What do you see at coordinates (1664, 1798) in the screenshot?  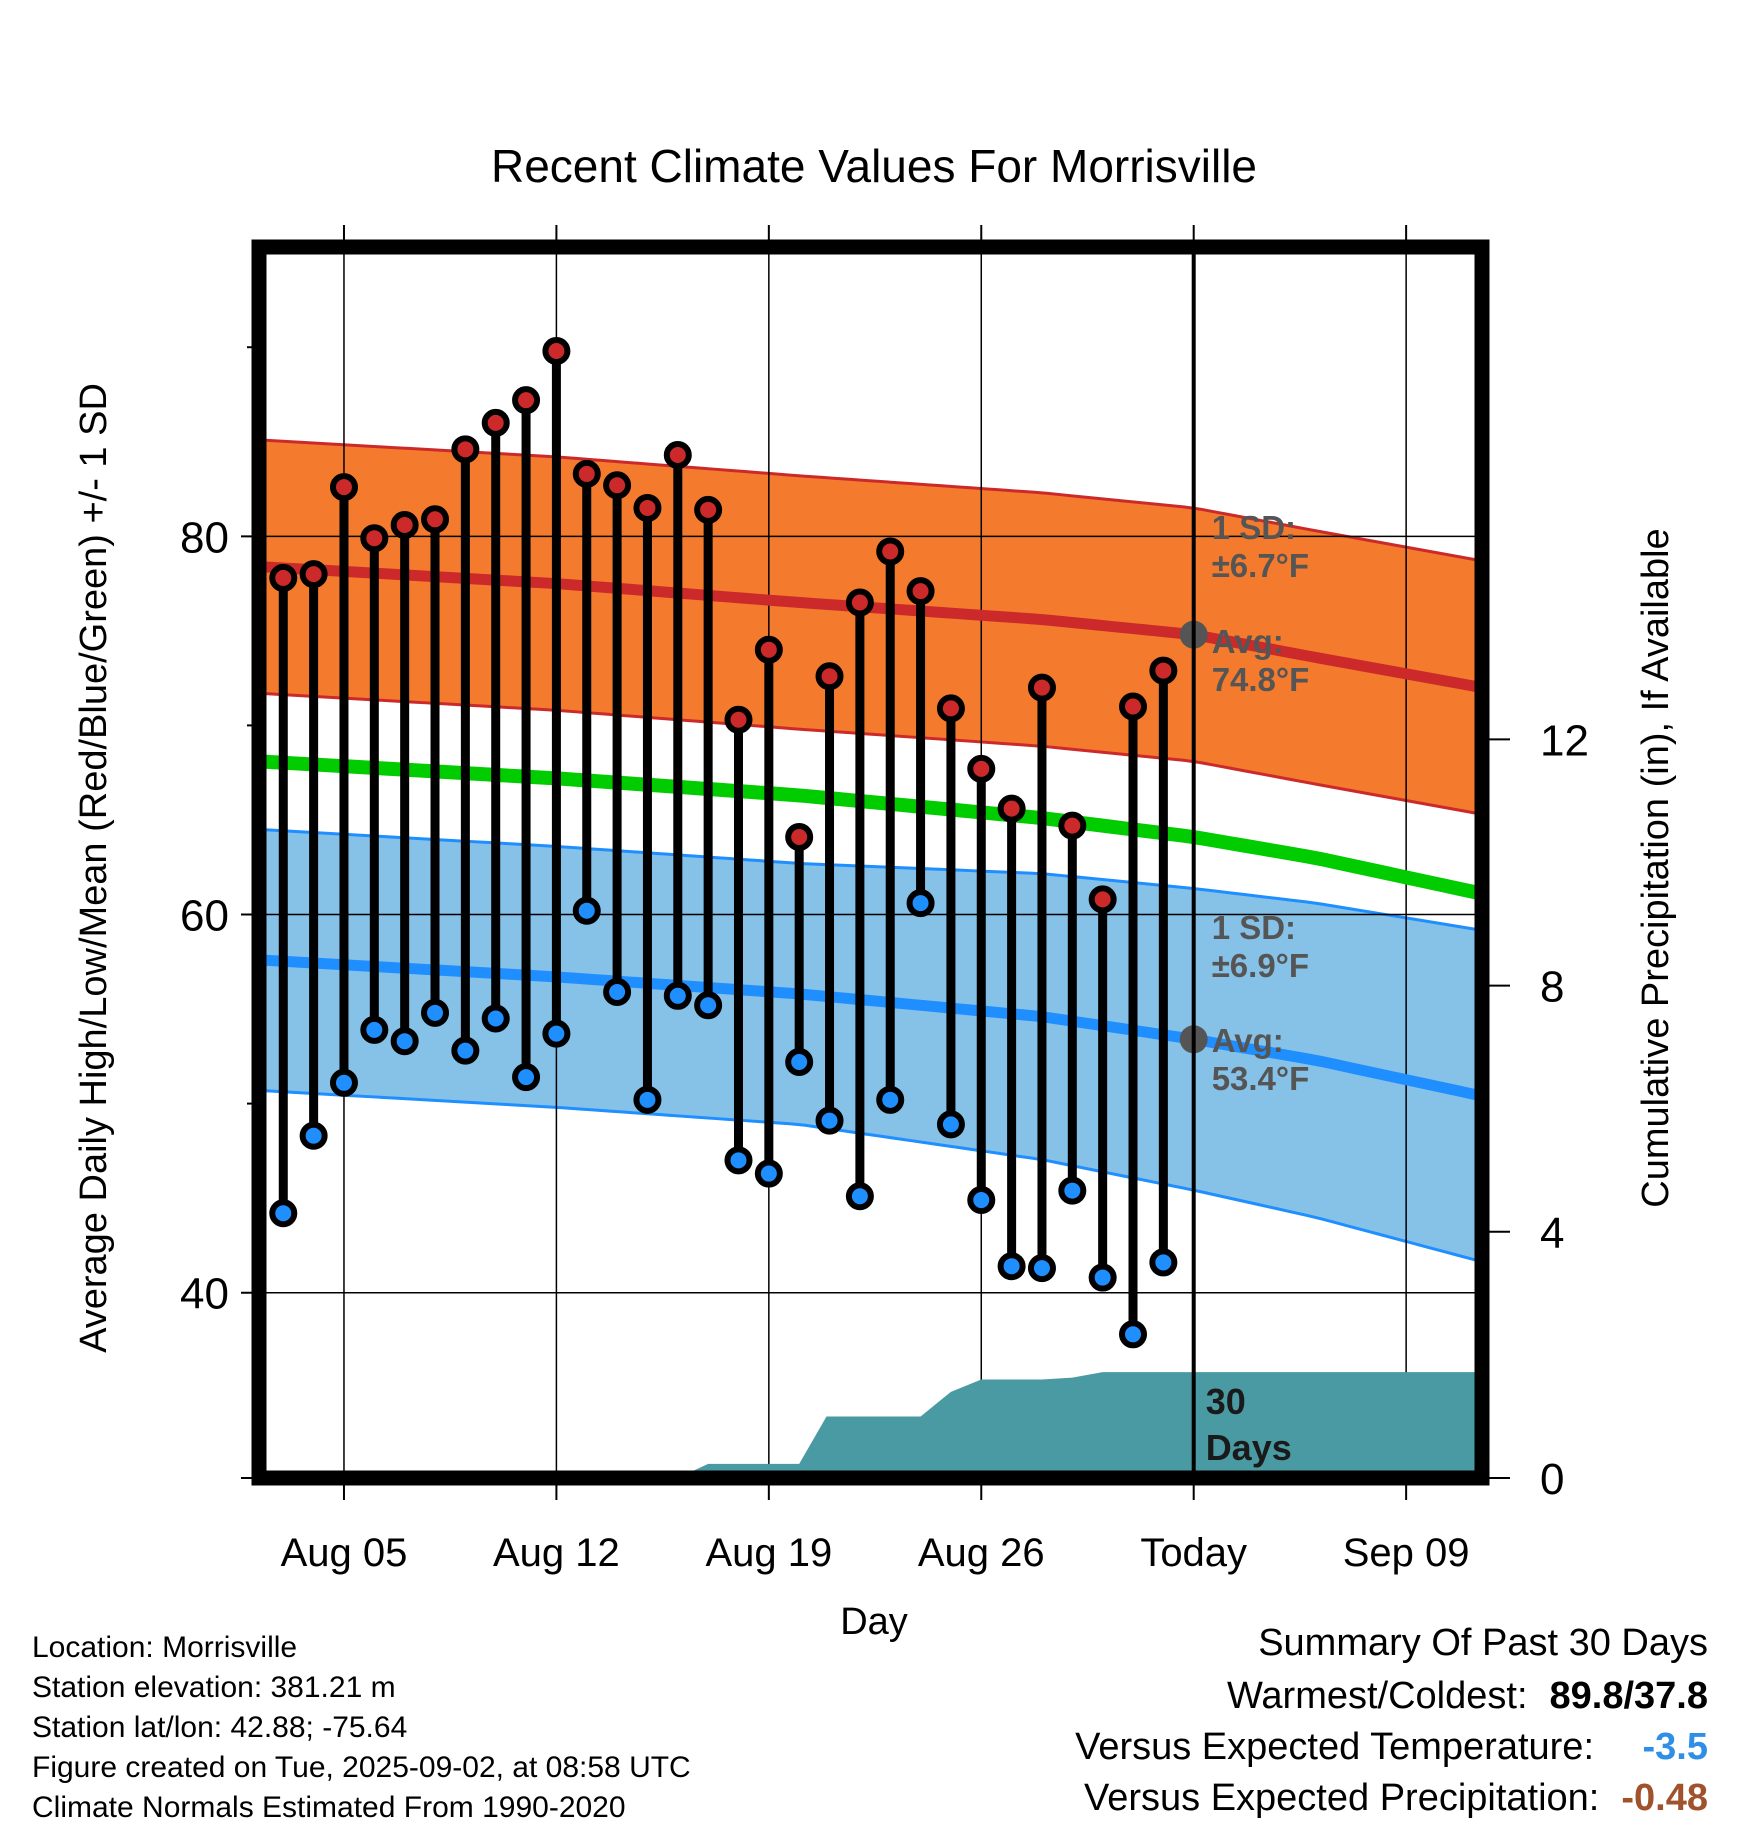 I see `precip-value: -0.48` at bounding box center [1664, 1798].